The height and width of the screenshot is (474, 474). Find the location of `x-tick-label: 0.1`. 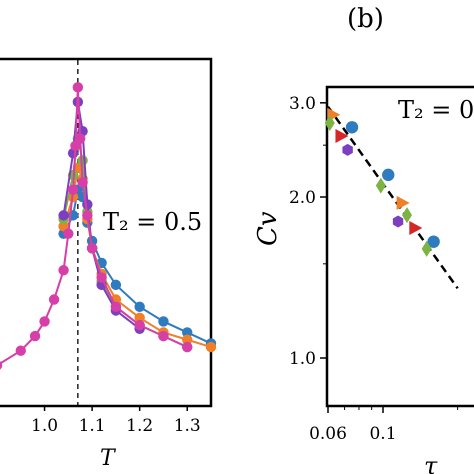

x-tick-label: 0.1 is located at coordinates (382, 434).